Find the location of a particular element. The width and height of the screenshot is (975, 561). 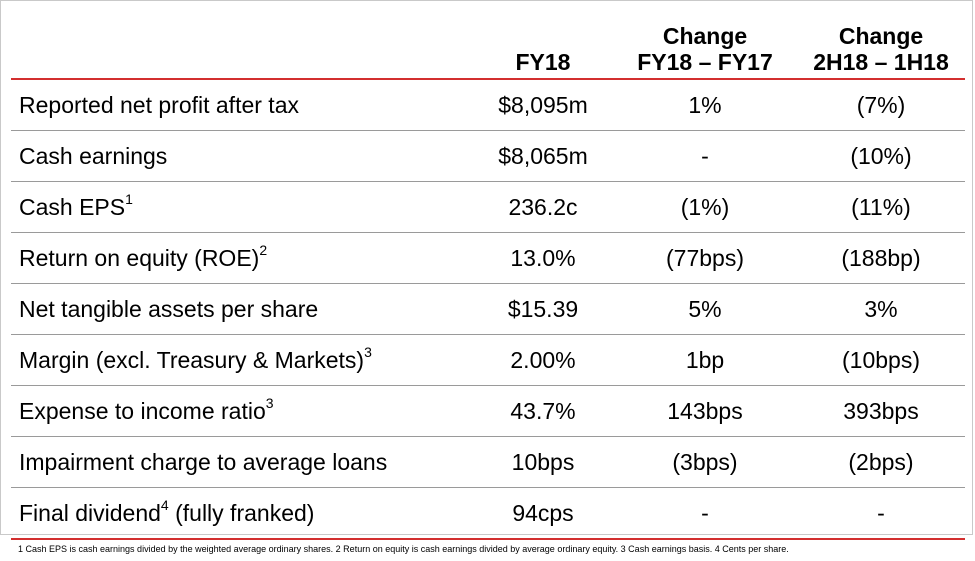

row-label: Net tangible assets per share is located at coordinates (169, 309).